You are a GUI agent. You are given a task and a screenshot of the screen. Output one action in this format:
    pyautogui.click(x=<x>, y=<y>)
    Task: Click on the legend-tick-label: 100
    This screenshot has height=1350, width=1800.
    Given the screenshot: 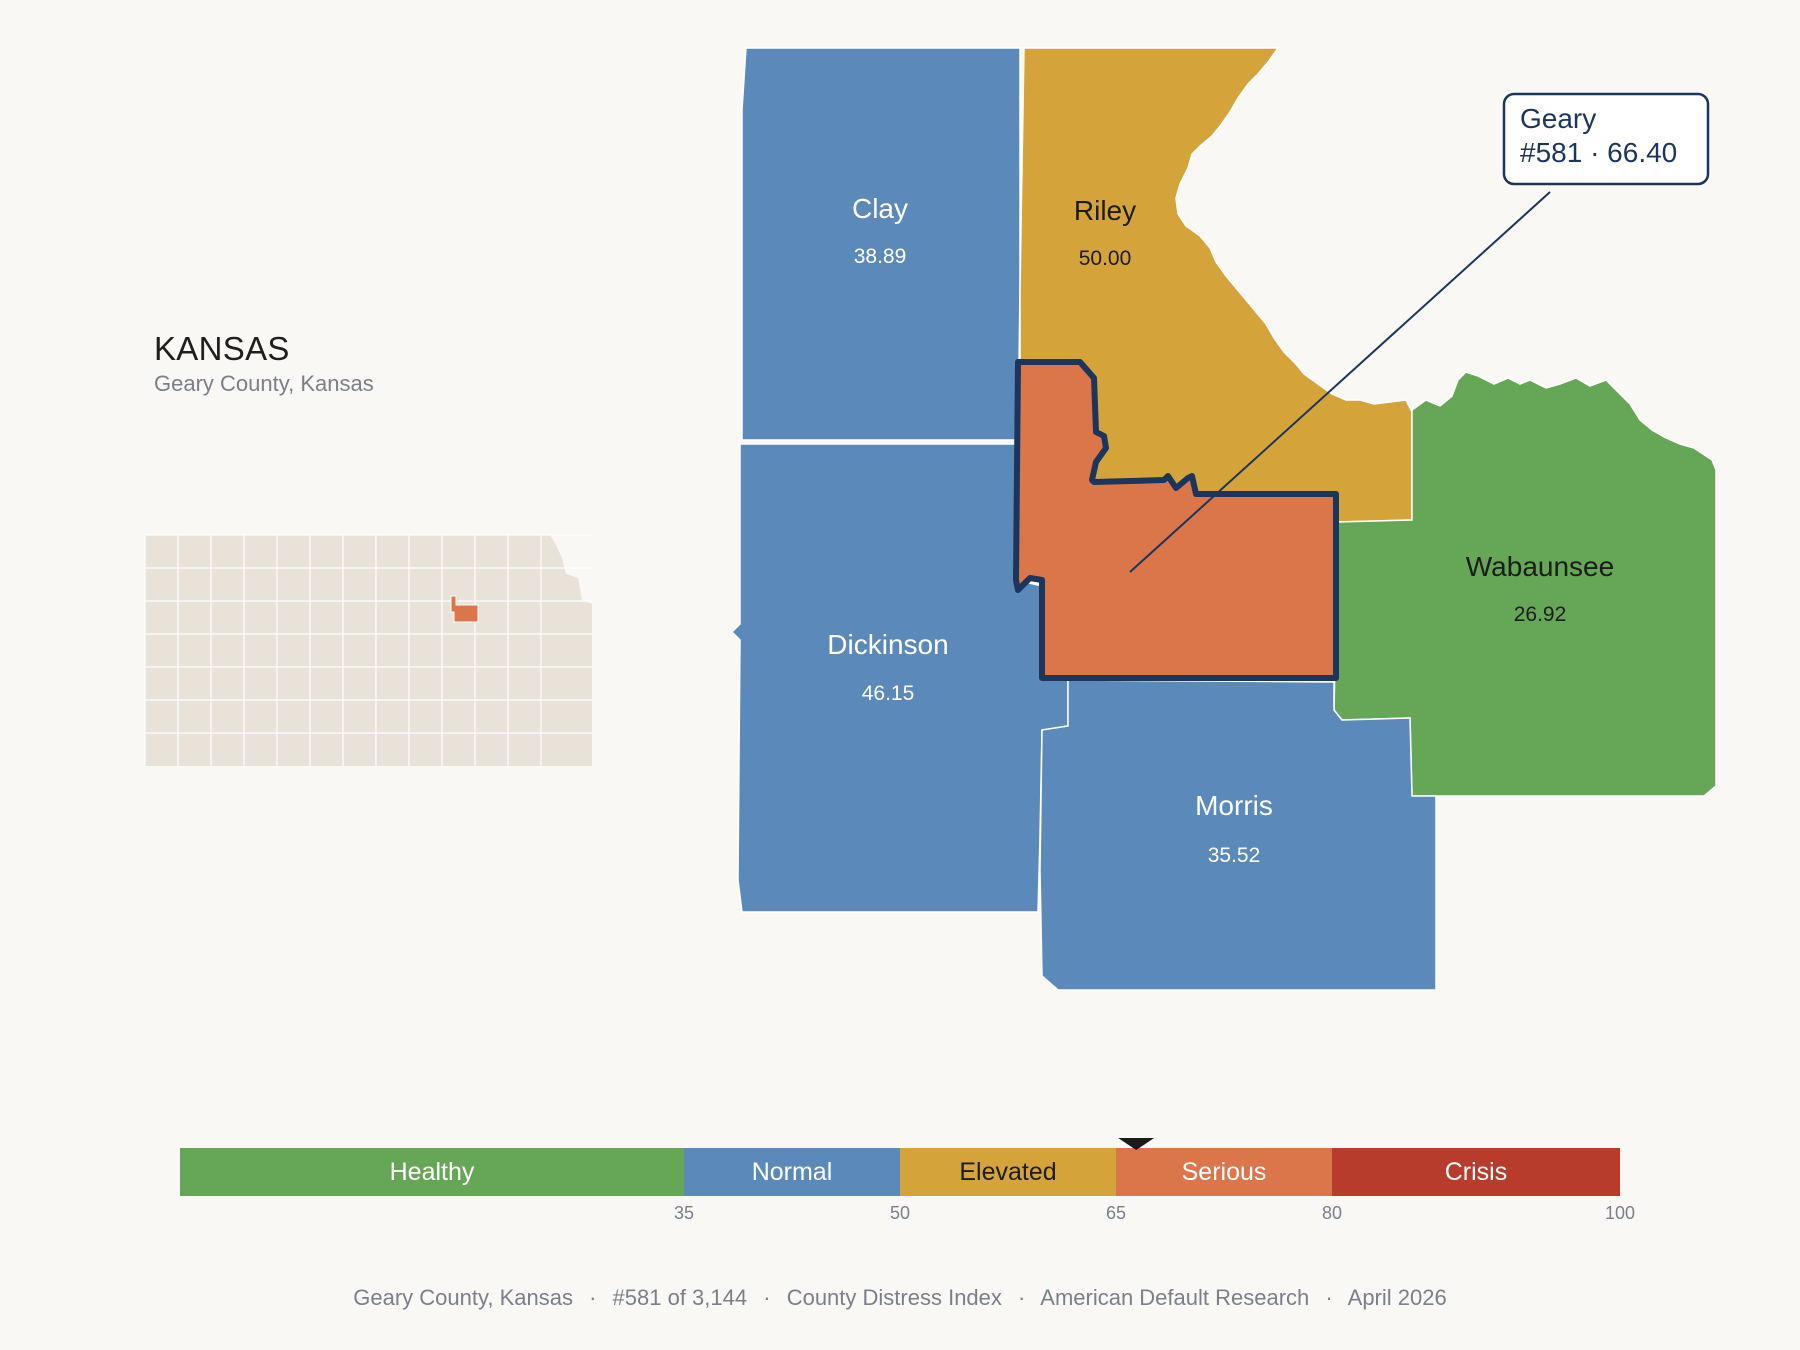 What is the action you would take?
    pyautogui.click(x=1620, y=1213)
    